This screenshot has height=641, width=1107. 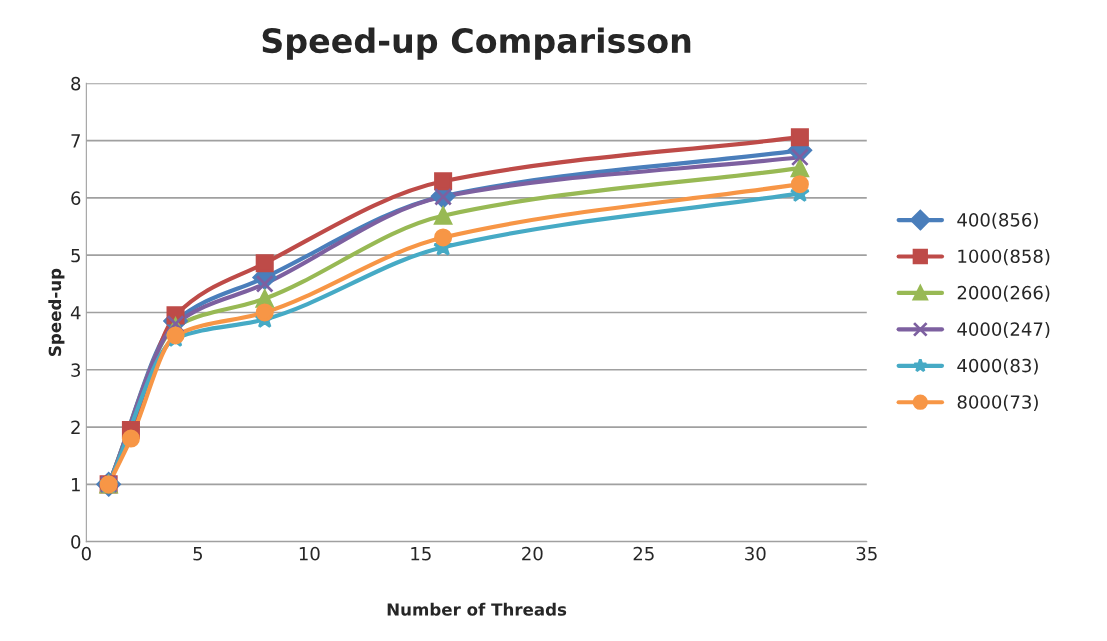 What do you see at coordinates (75, 313) in the screenshot?
I see `y-tick-label: 4` at bounding box center [75, 313].